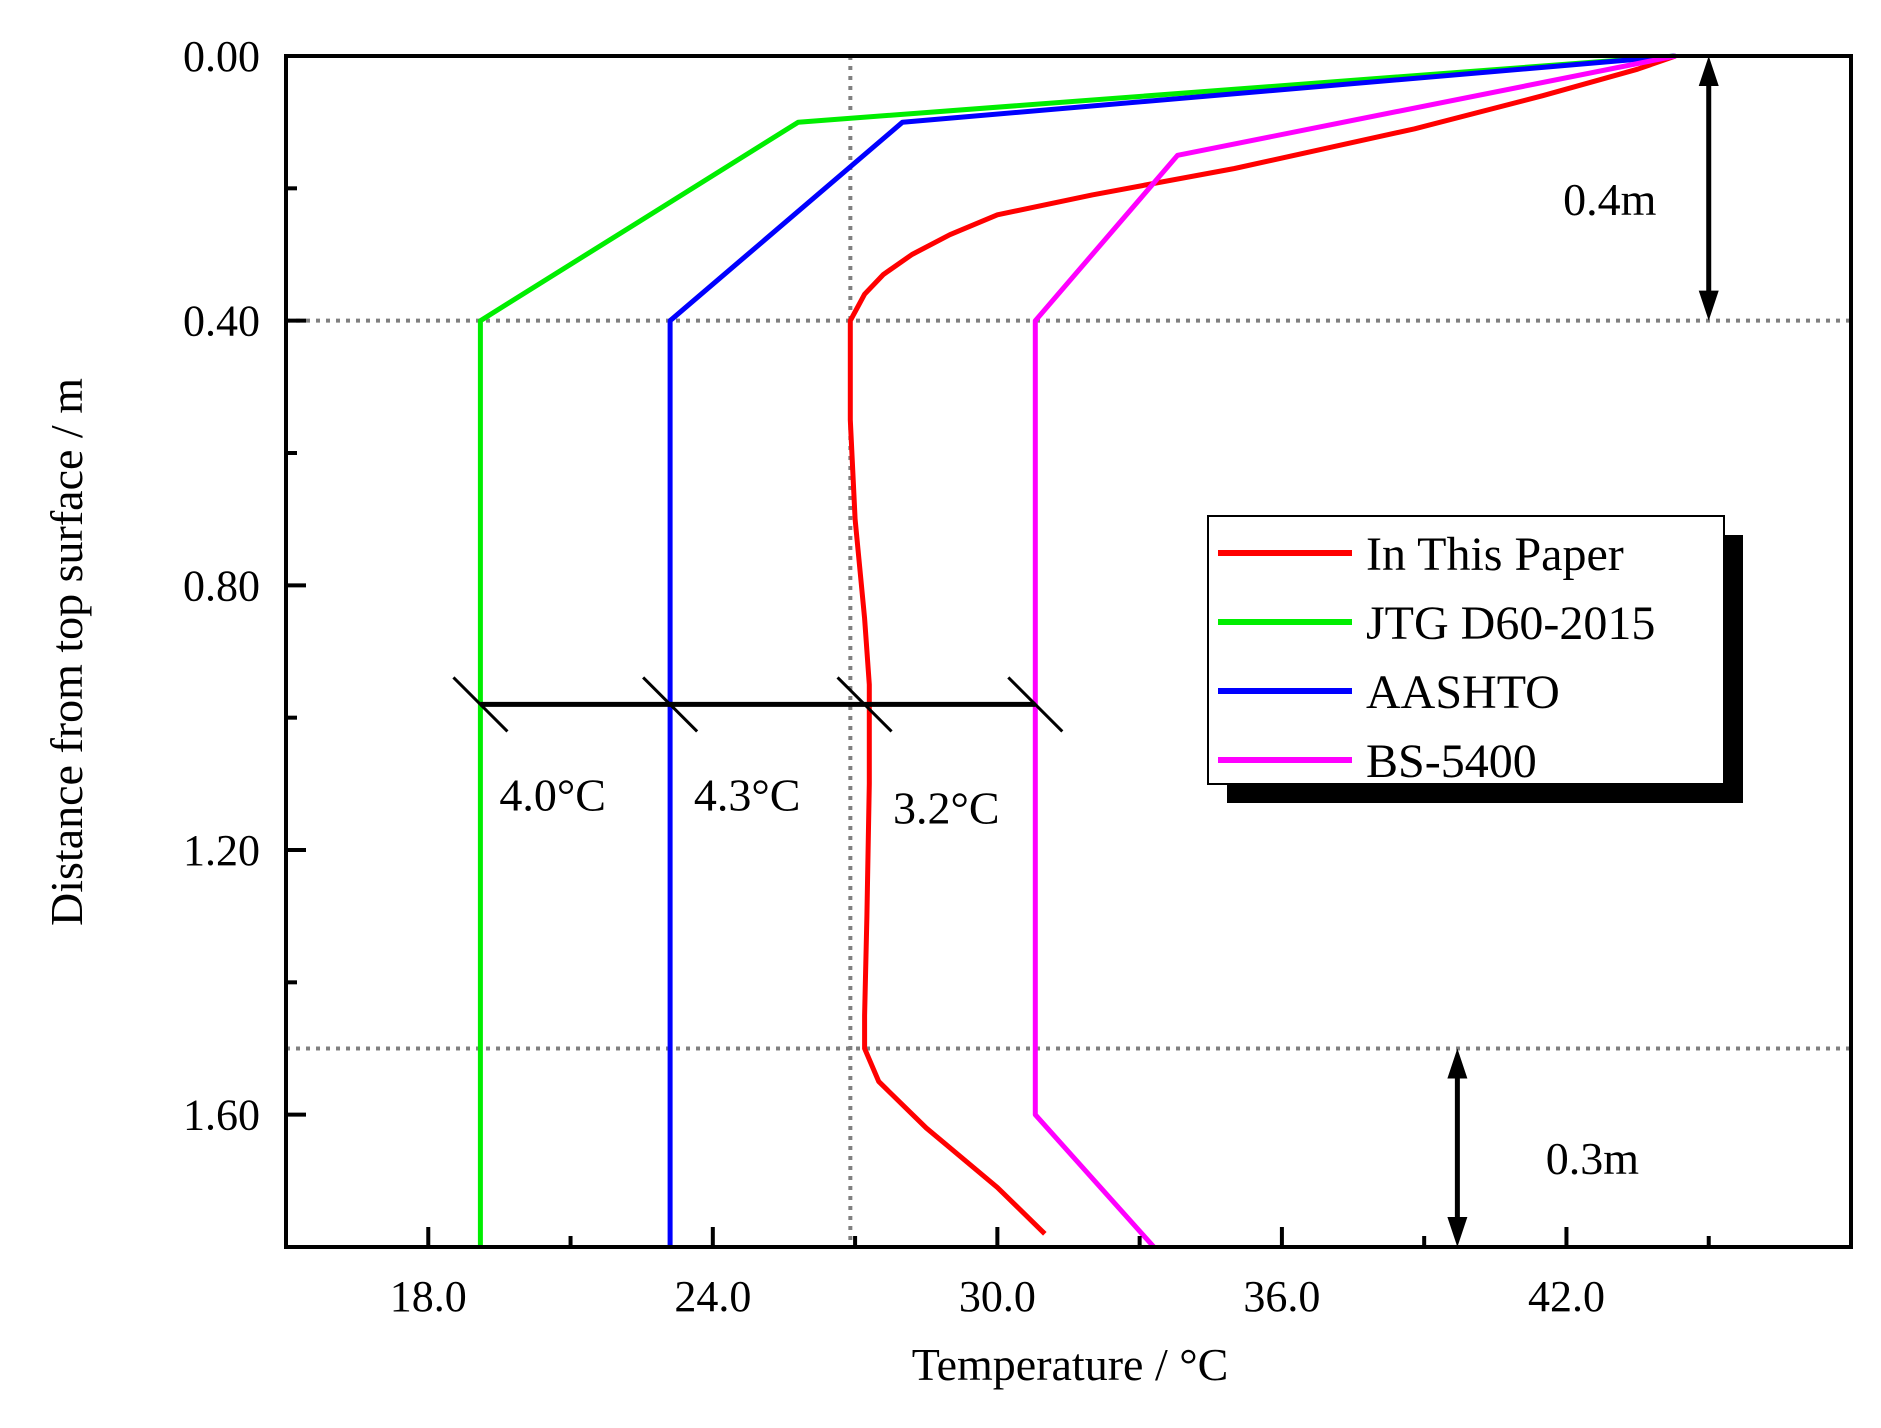  I want to click on legend-label-jtg-d60-2015: JTG D60-2015, so click(1510, 623).